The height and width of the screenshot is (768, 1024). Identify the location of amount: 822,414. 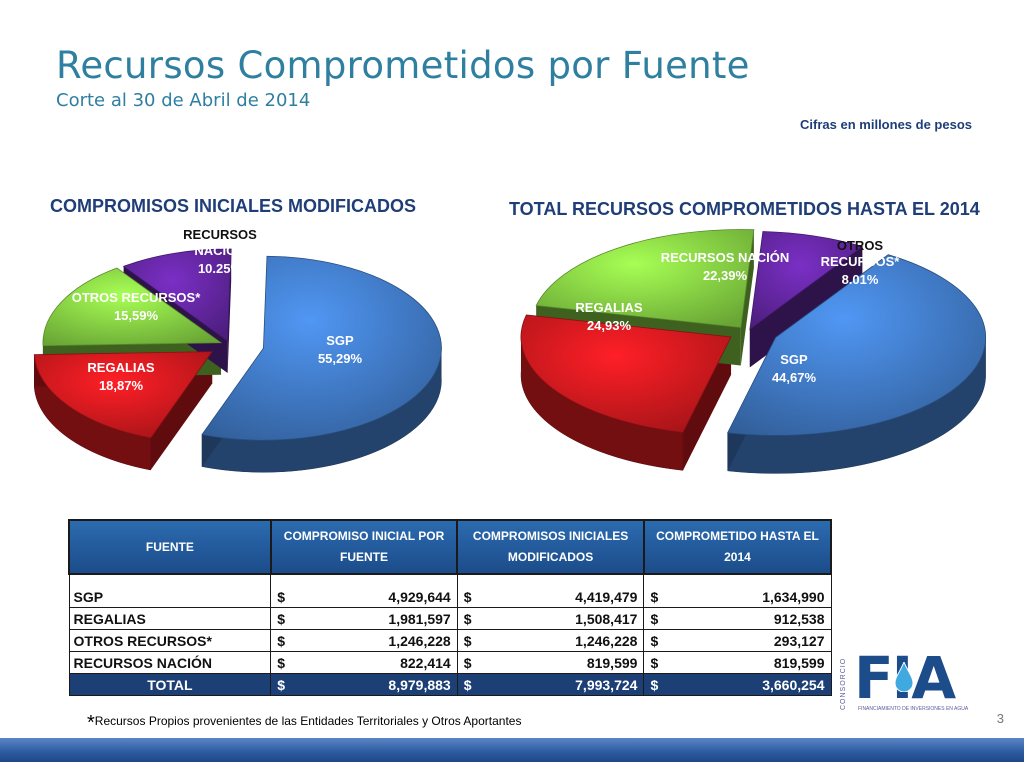
(425, 662).